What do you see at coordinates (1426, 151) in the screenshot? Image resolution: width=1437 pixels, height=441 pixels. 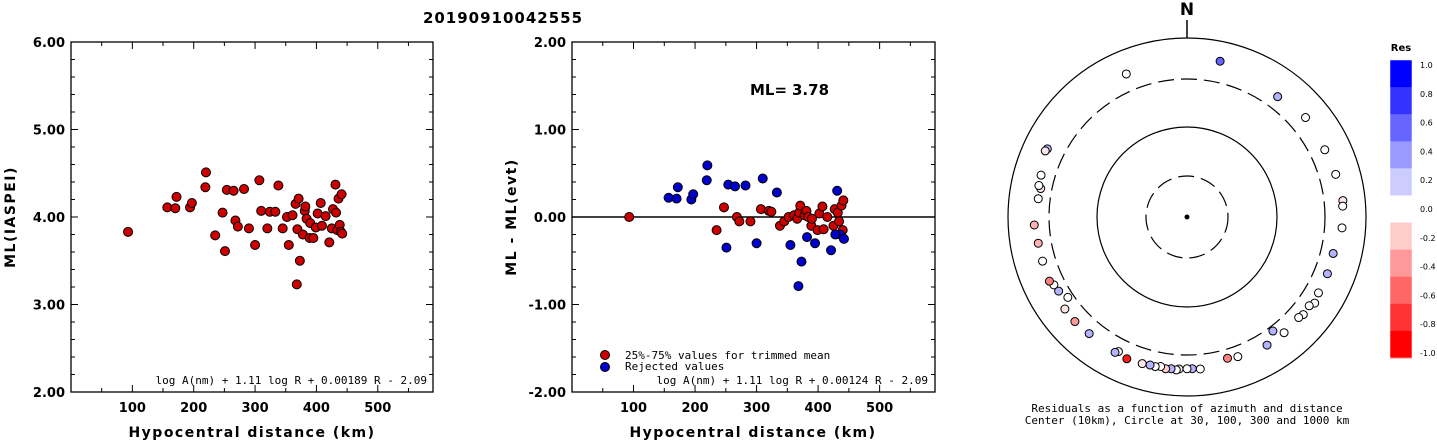 I see `colorbar-label: 0.4` at bounding box center [1426, 151].